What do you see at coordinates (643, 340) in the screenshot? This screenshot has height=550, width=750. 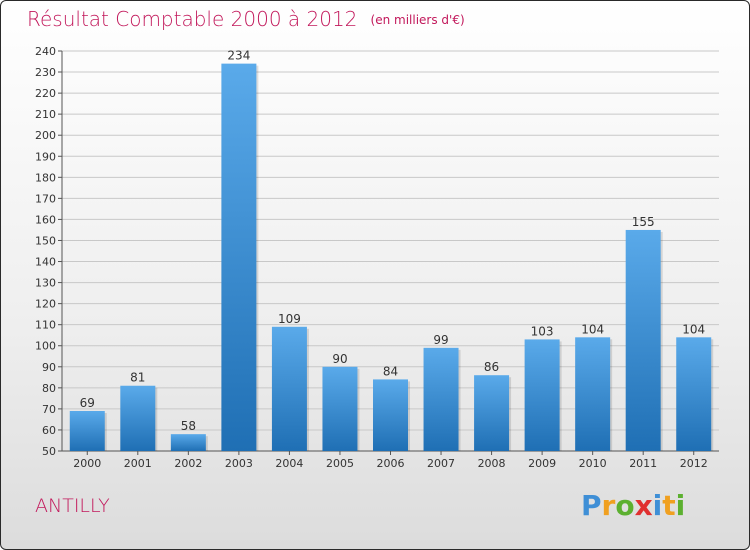 I see `bar-2011` at bounding box center [643, 340].